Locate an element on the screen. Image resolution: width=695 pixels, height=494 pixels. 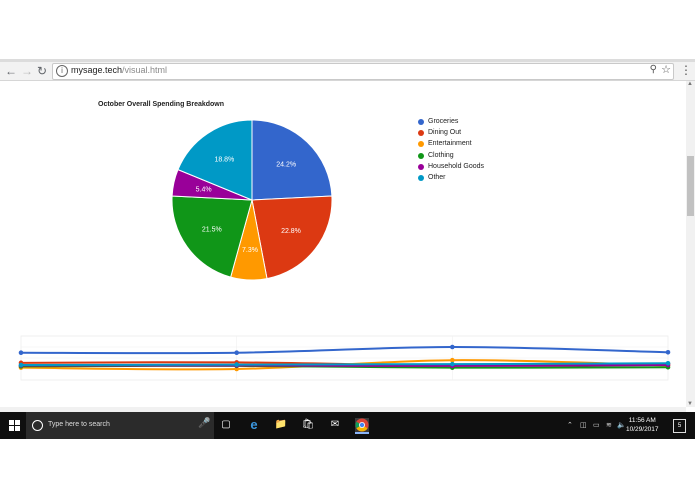
notification-count: 5 is located at coordinates (679, 426).